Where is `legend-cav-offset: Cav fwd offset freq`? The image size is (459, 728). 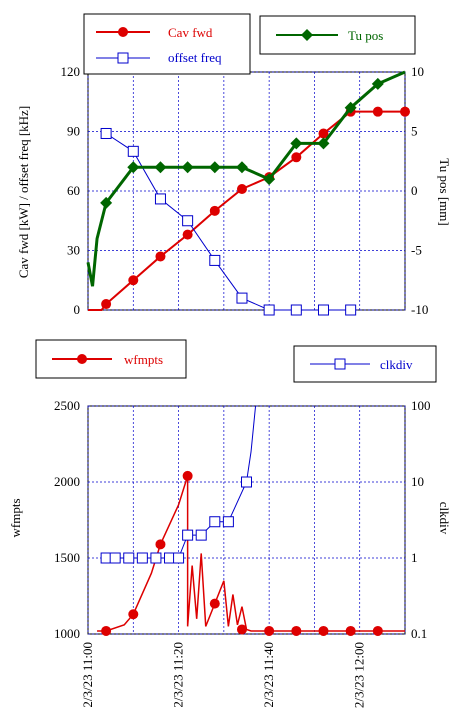 legend-cav-offset: Cav fwd offset freq is located at coordinates (167, 44).